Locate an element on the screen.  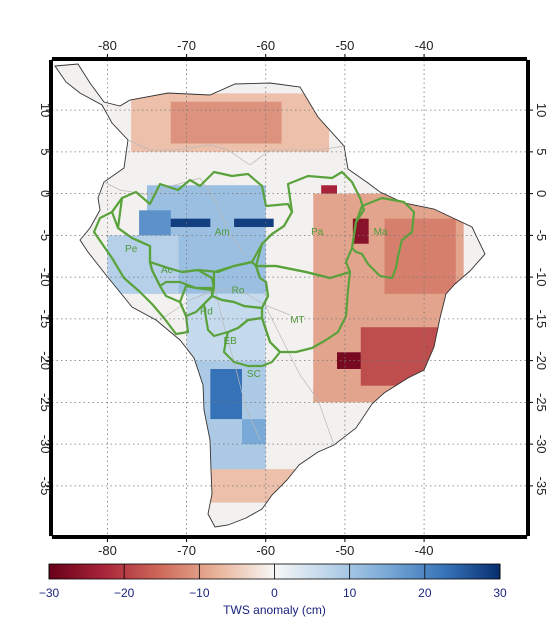
region-labels: Am Pa Ma Pe Ac Ro Rd MT EB SC is located at coordinates (256, 303).